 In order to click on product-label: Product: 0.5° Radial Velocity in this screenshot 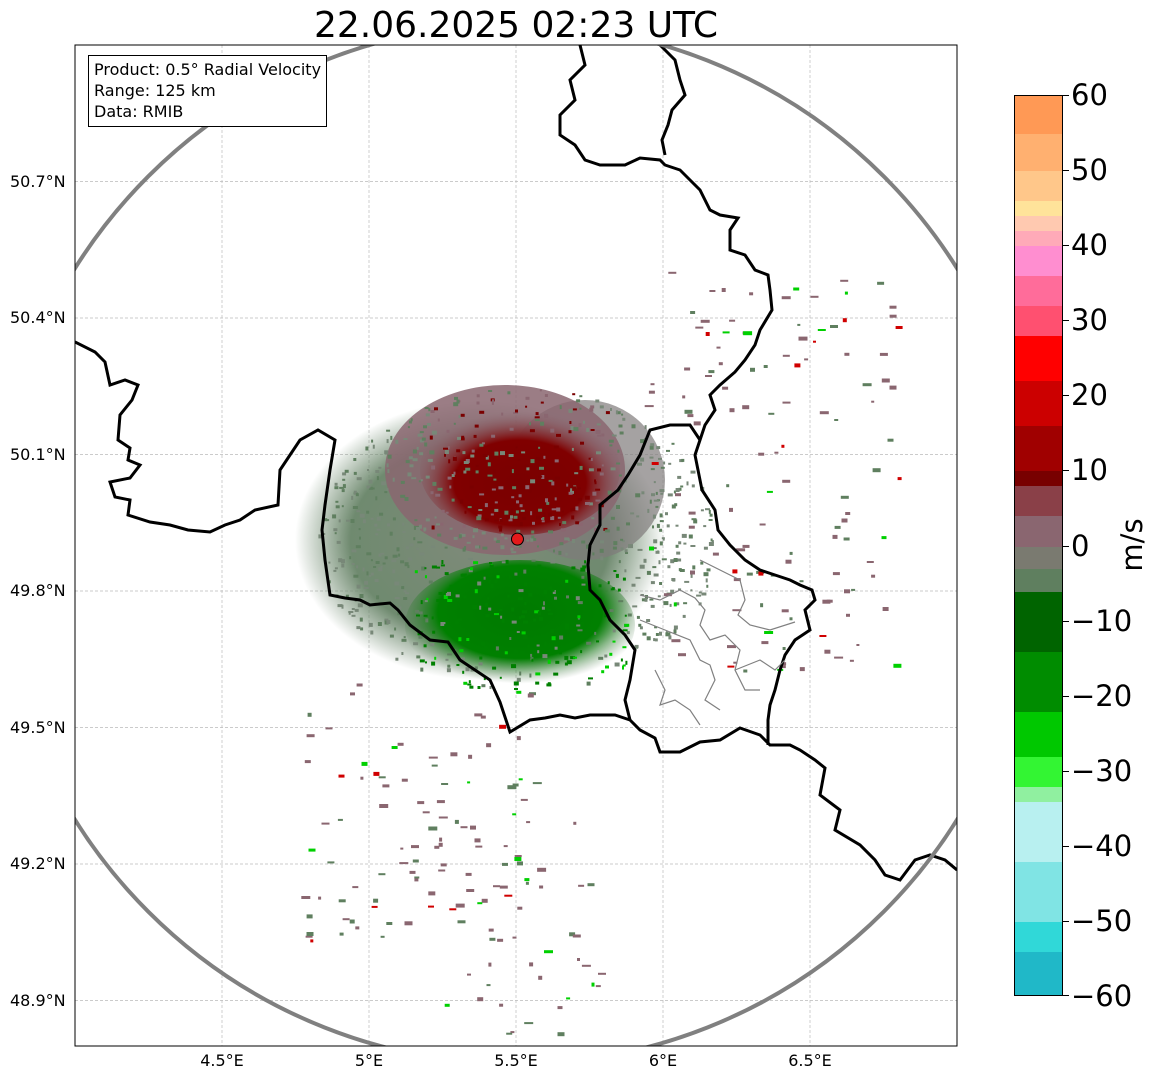, I will do `click(208, 69)`.